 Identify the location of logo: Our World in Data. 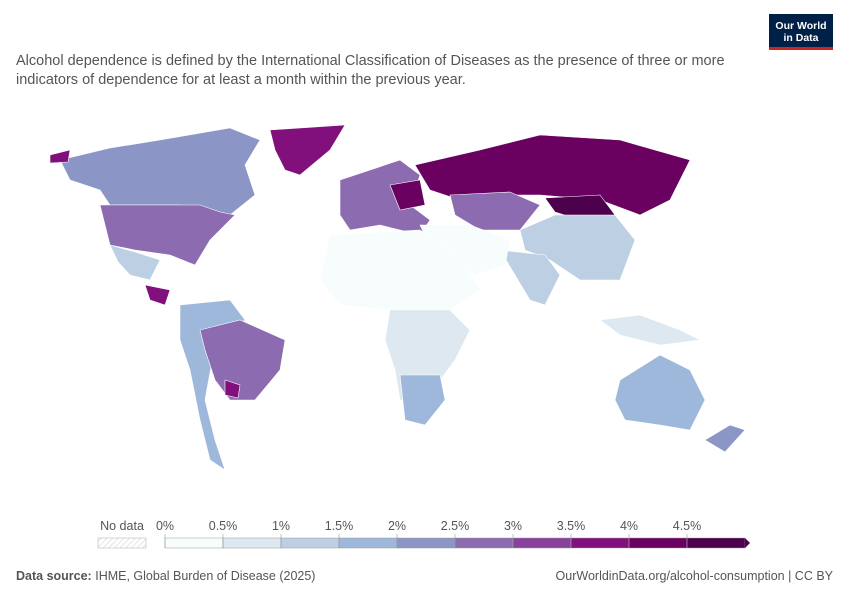
(801, 32).